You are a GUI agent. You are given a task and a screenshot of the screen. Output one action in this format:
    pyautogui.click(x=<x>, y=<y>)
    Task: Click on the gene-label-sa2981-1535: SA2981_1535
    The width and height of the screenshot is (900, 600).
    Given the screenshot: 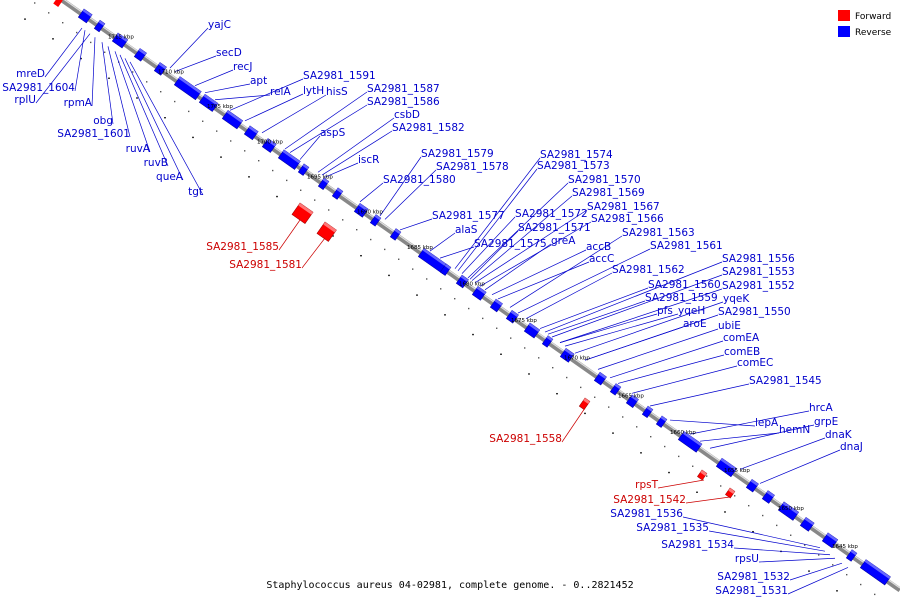 What is the action you would take?
    pyautogui.click(x=672, y=528)
    